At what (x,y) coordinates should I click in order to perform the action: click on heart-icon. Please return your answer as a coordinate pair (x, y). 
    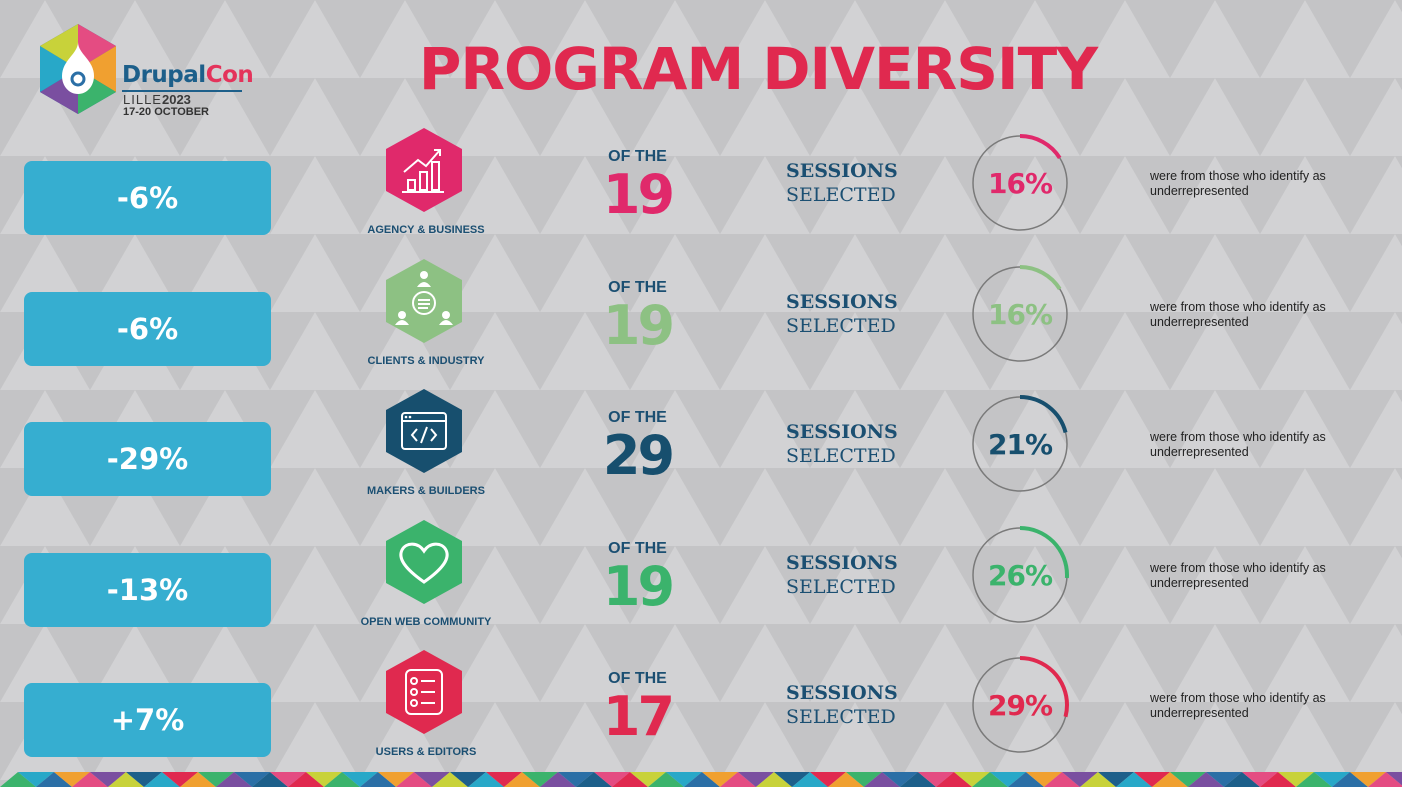
    Looking at the image, I should click on (424, 562).